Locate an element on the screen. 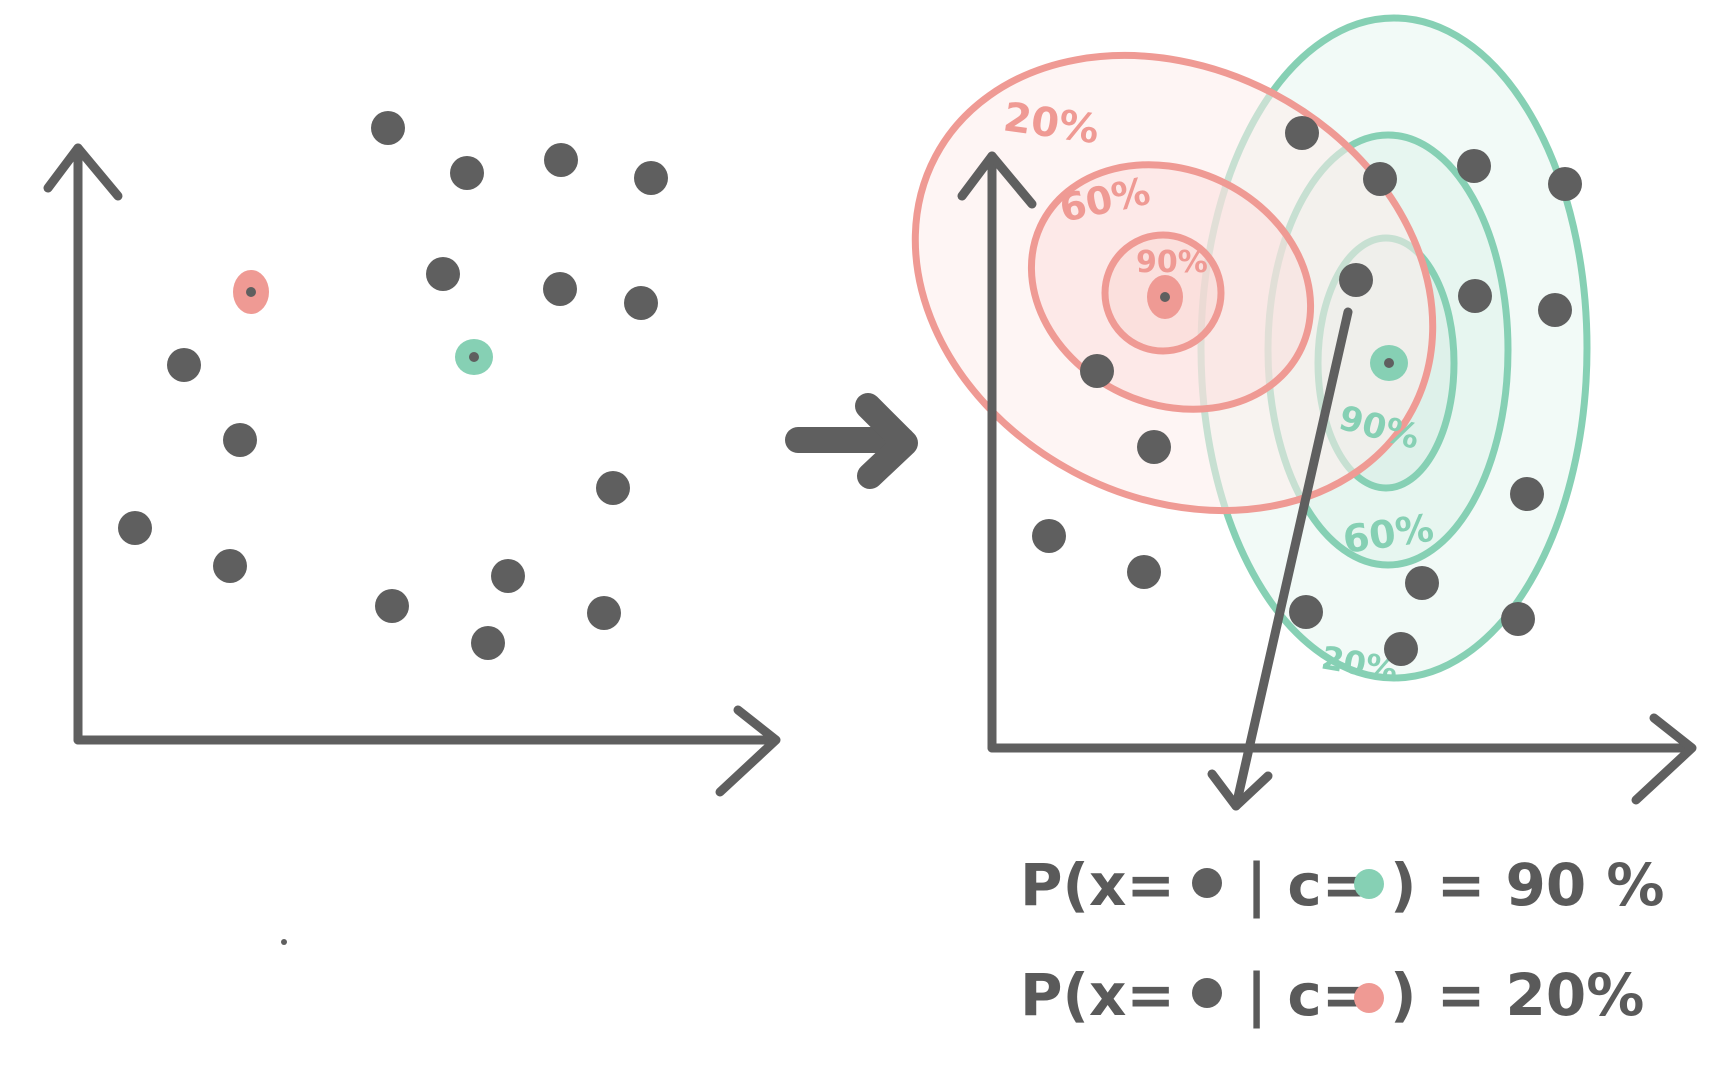  right-green-point-core is located at coordinates (1389, 363).